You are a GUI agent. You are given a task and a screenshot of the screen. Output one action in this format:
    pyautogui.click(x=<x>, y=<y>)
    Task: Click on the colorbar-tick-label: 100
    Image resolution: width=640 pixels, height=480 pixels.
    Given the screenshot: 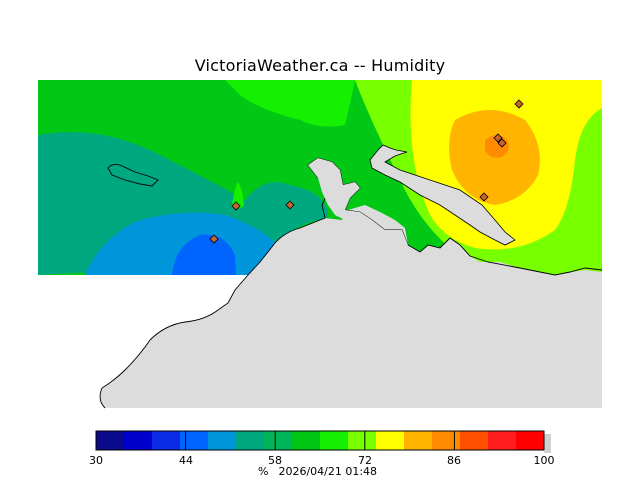 What is the action you would take?
    pyautogui.click(x=544, y=460)
    